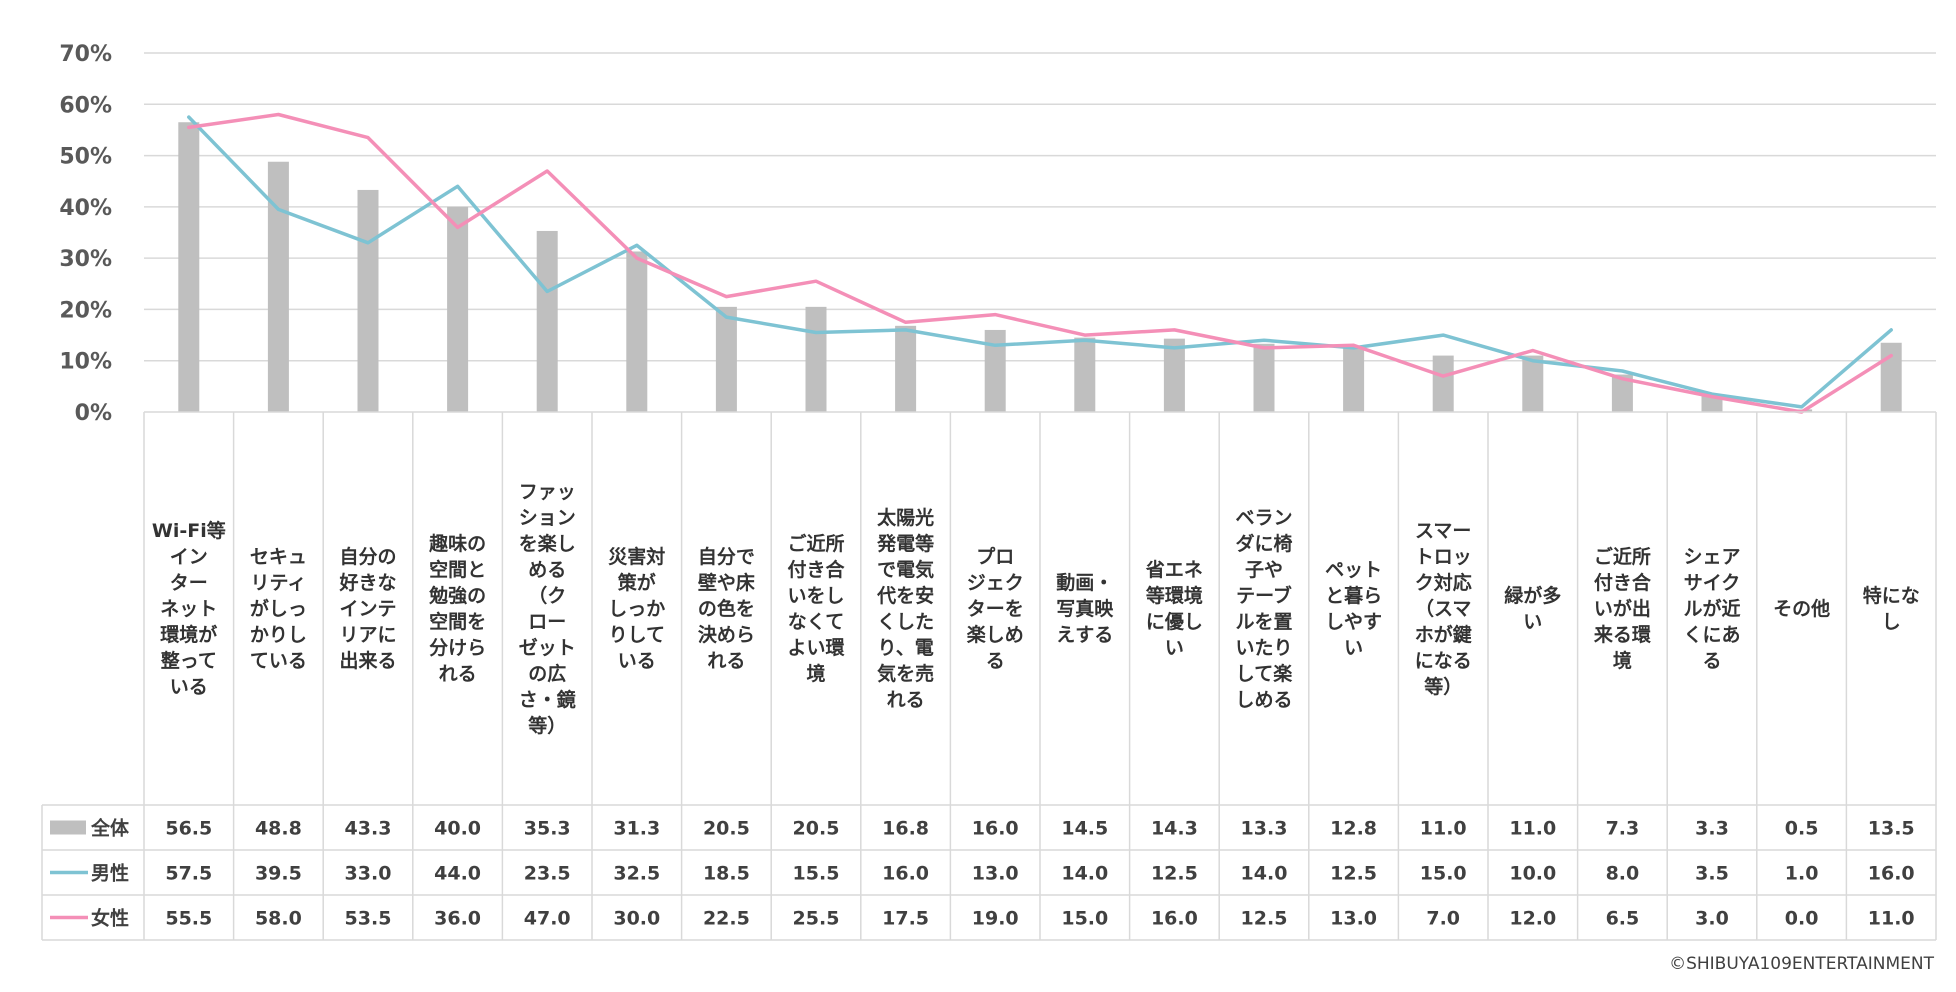 This screenshot has width=1956, height=992. I want to click on data-label: 3.0, so click(1712, 919).